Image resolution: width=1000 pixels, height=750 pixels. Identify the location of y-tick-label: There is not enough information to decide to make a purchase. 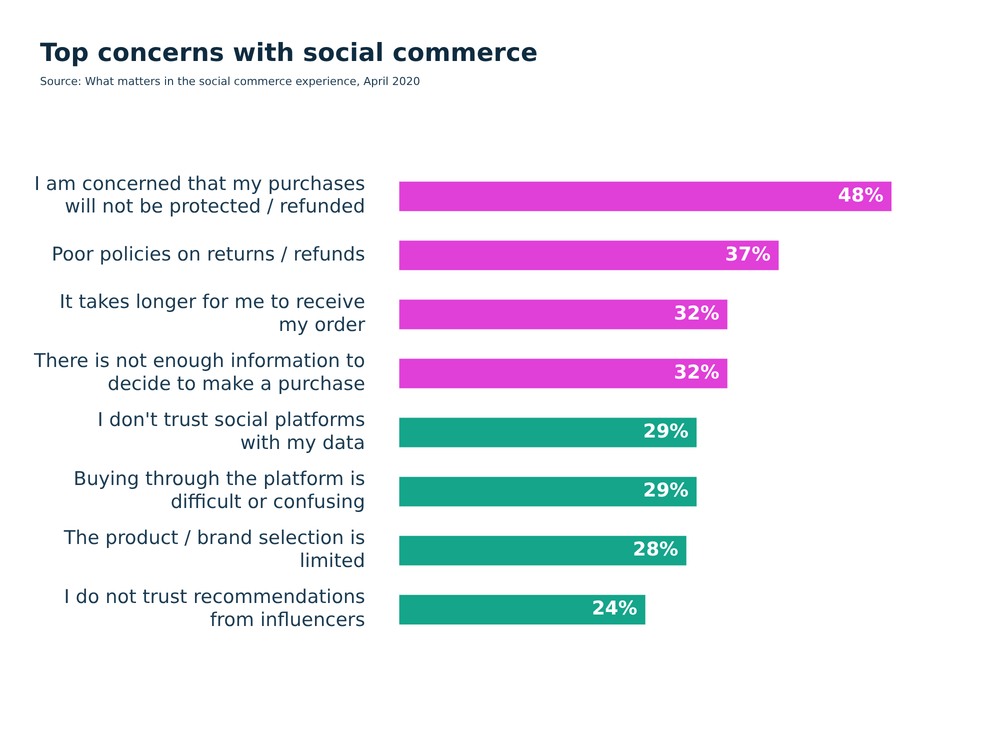
(199, 372).